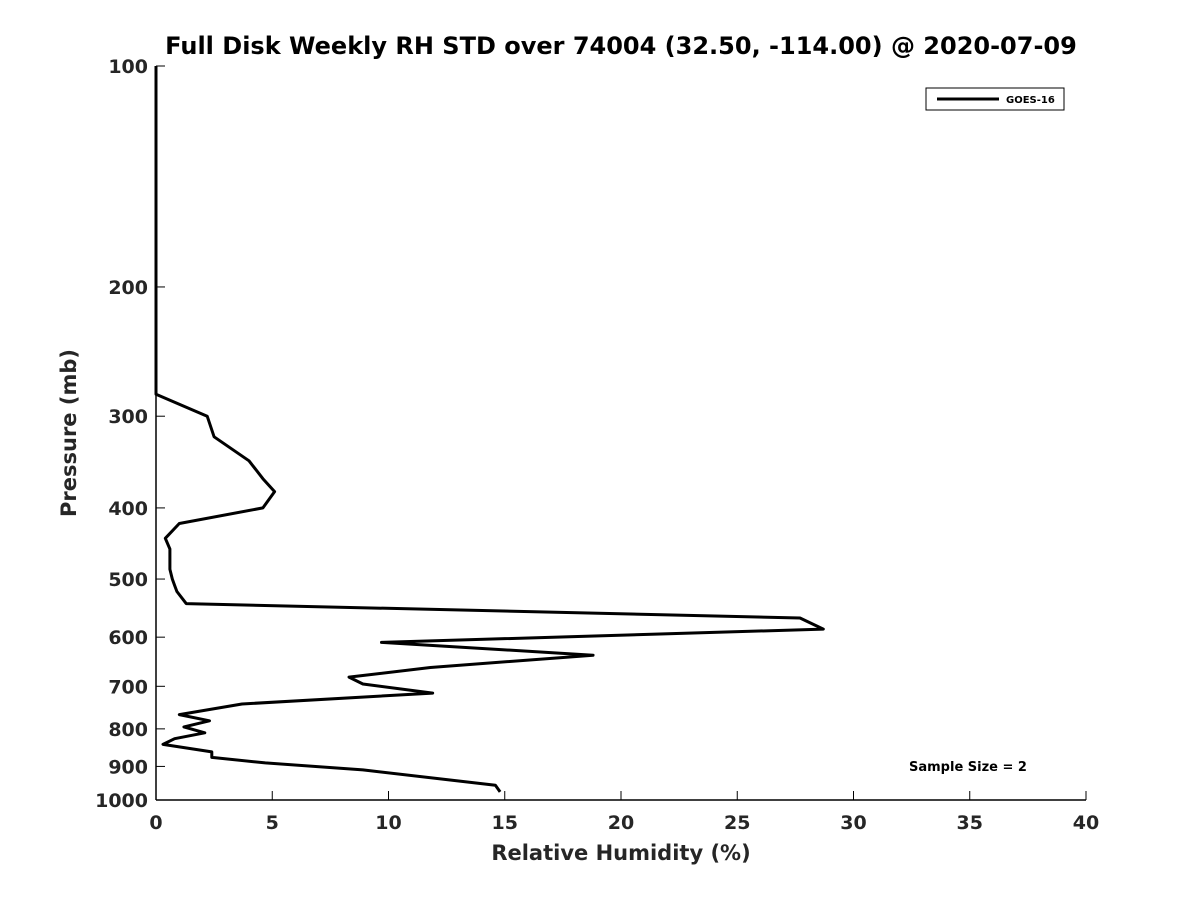 The height and width of the screenshot is (900, 1200). Describe the element at coordinates (128, 687) in the screenshot. I see `y-tick-label: 700` at that location.